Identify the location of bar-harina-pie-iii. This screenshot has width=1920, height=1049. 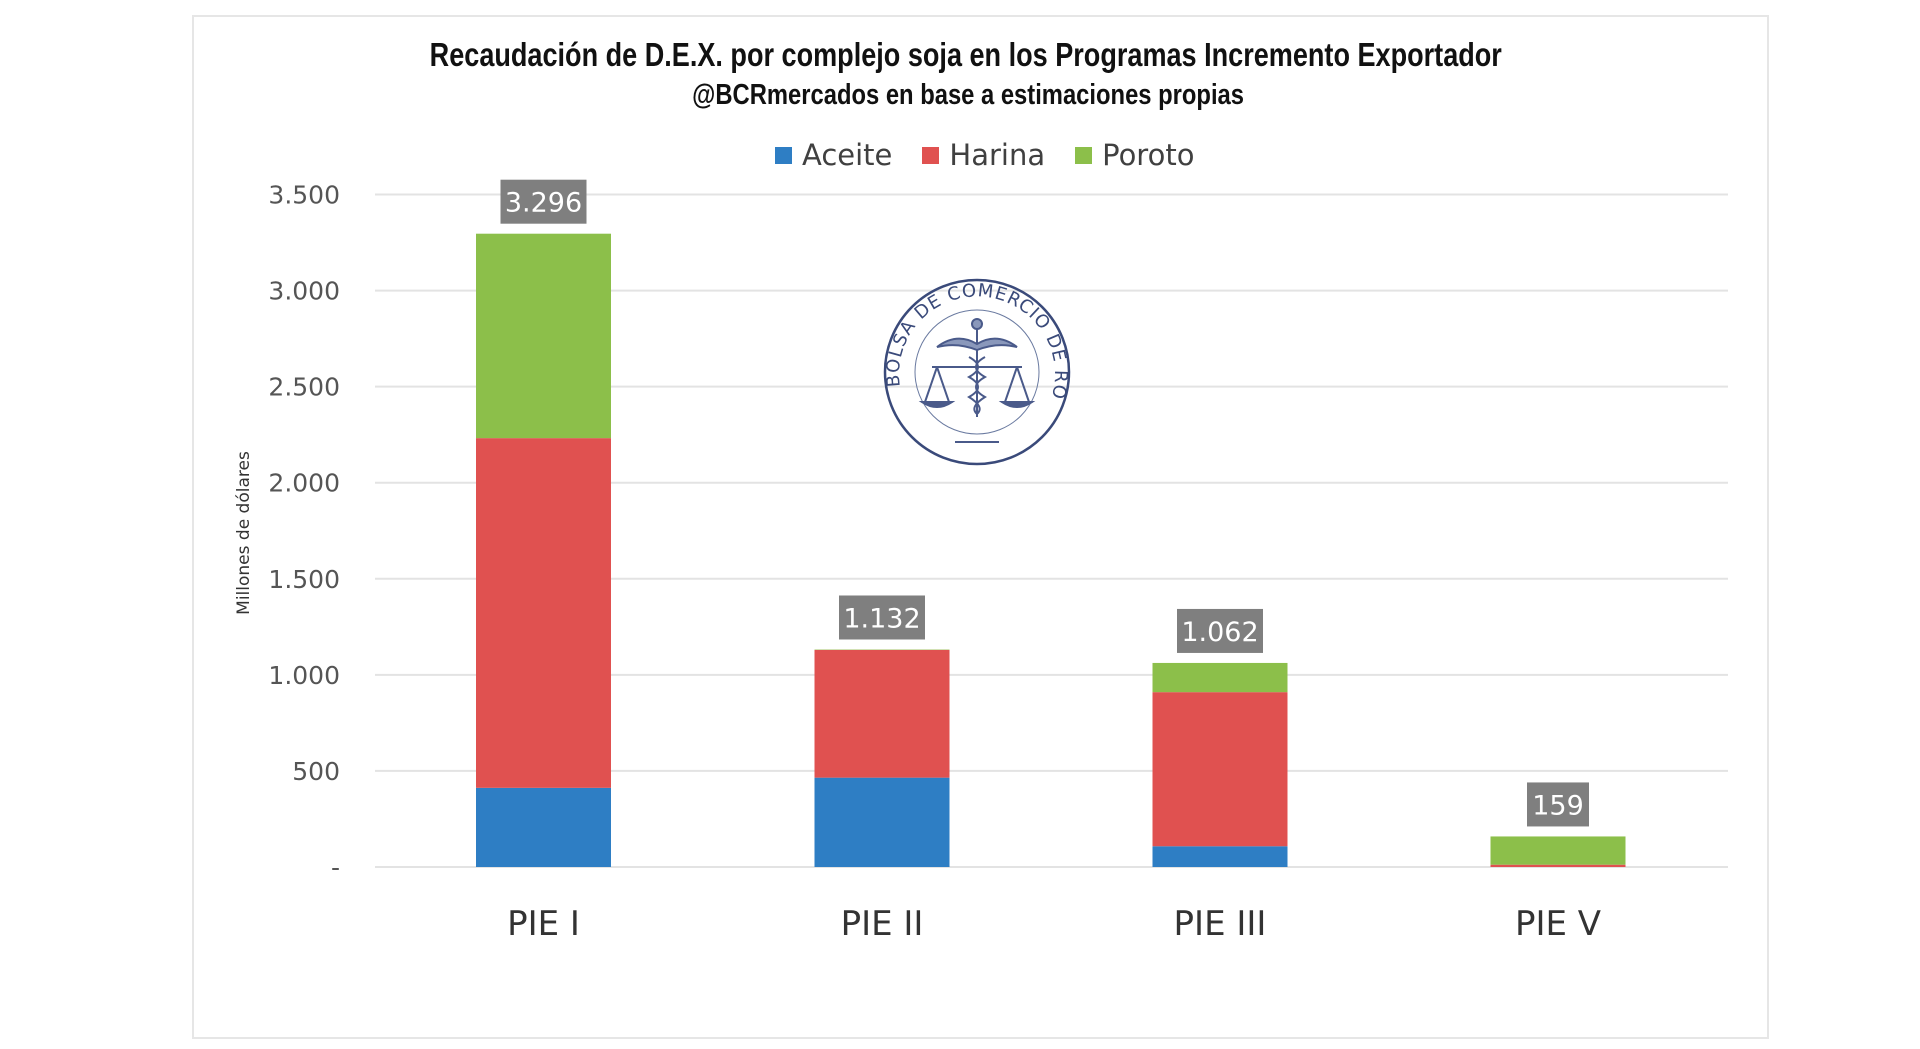
(1220, 769).